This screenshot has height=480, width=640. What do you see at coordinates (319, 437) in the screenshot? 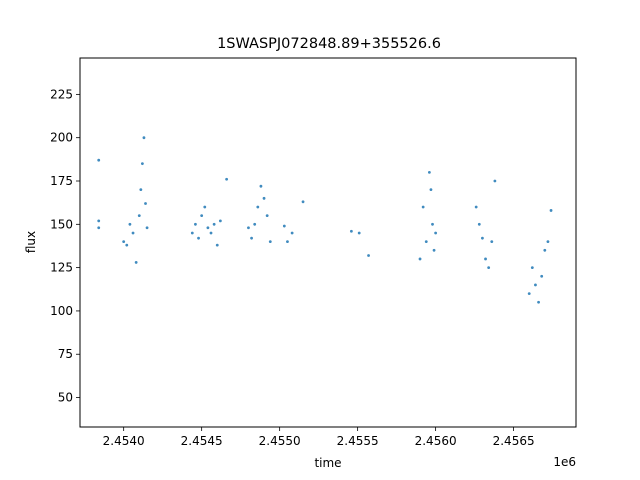
I see `x-axis: 2.4540 2.4545 2.4550 2.4555 2.4560 2.4565` at bounding box center [319, 437].